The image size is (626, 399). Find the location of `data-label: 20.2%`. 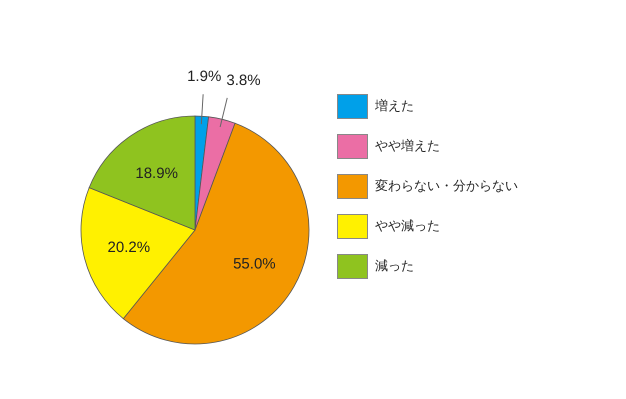

data-label: 20.2% is located at coordinates (129, 247).